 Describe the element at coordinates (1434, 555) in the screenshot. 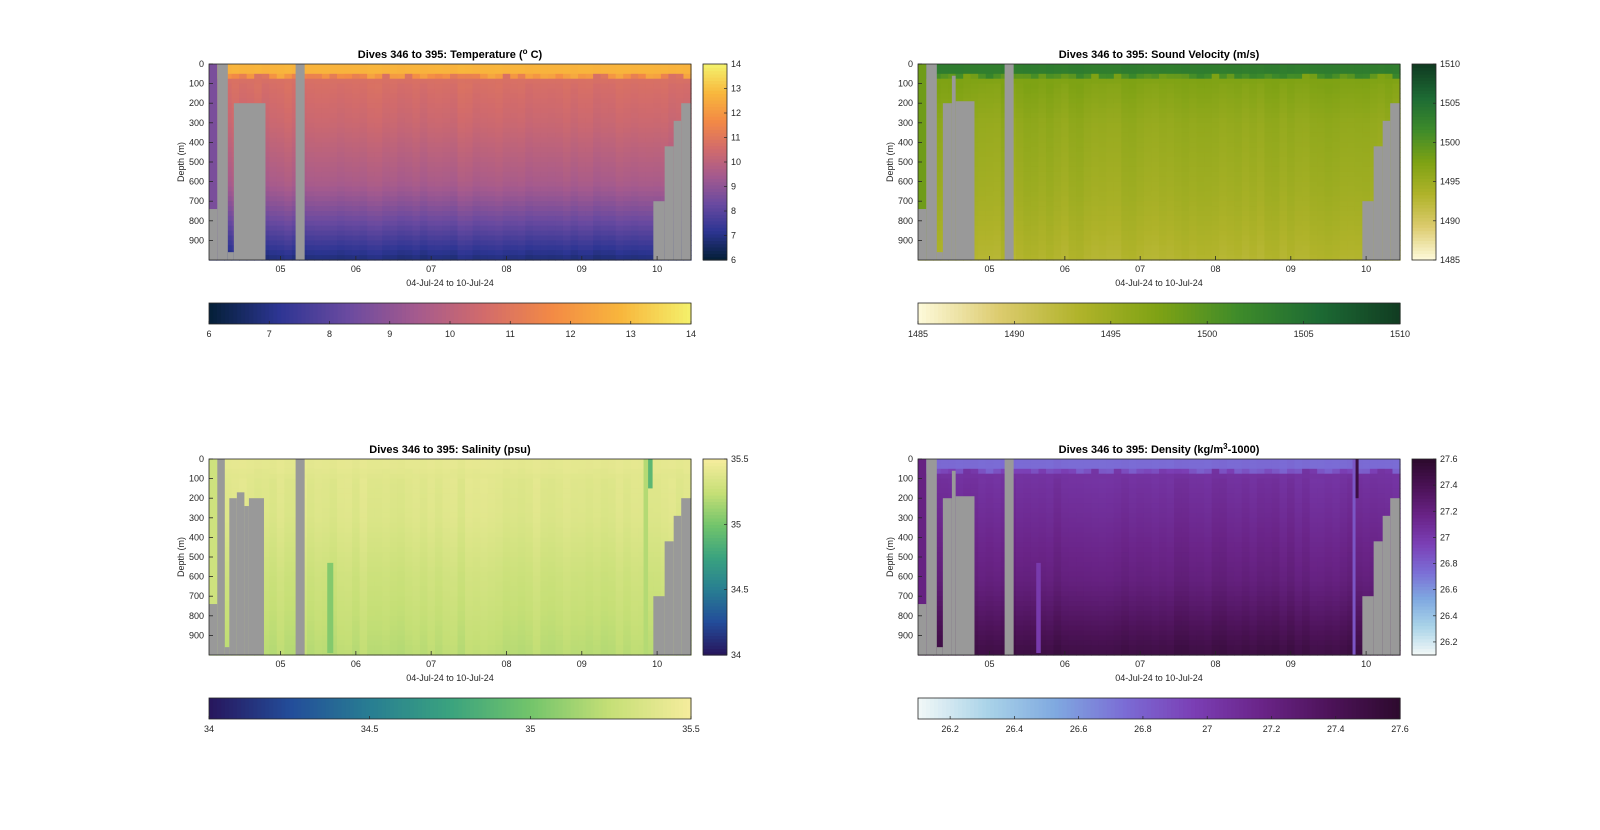

I see `colorbar-vertical: 26.2 26.4 26.6 26.8 27 27.2 27.4 27.6` at that location.